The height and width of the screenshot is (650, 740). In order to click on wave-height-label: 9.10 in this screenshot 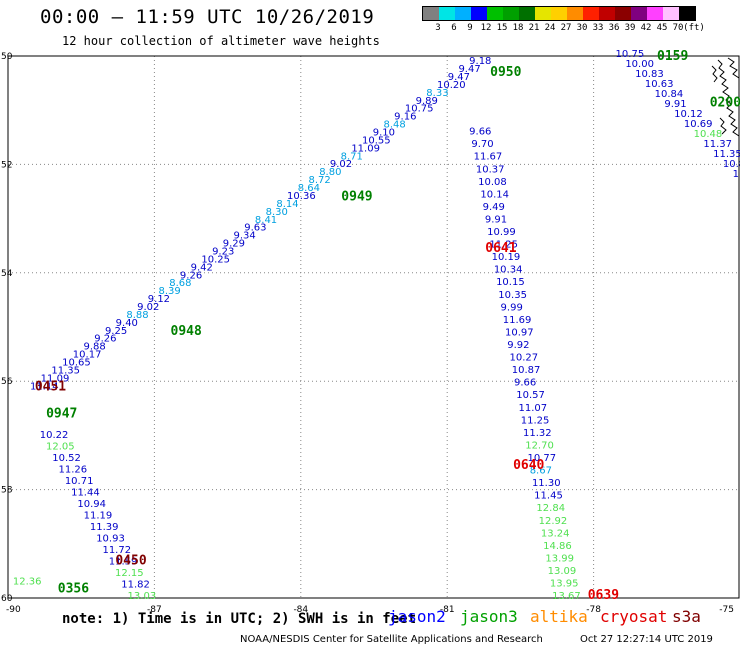, I will do `click(384, 133)`.